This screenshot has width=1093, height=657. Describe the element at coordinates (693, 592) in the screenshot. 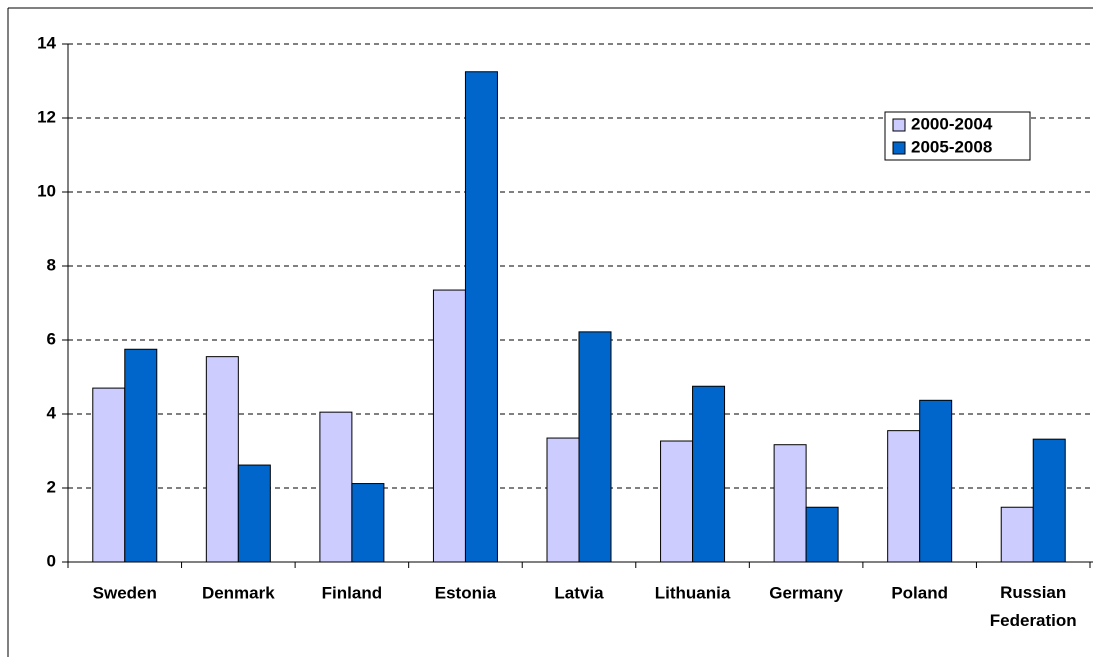

I see `x-tick-label: Lithuania` at that location.